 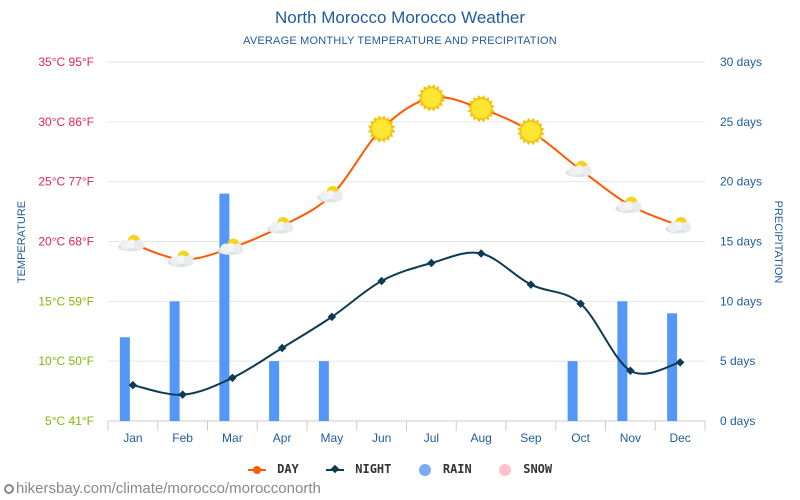 What do you see at coordinates (457, 469) in the screenshot?
I see `legend-rain-label: RAIN` at bounding box center [457, 469].